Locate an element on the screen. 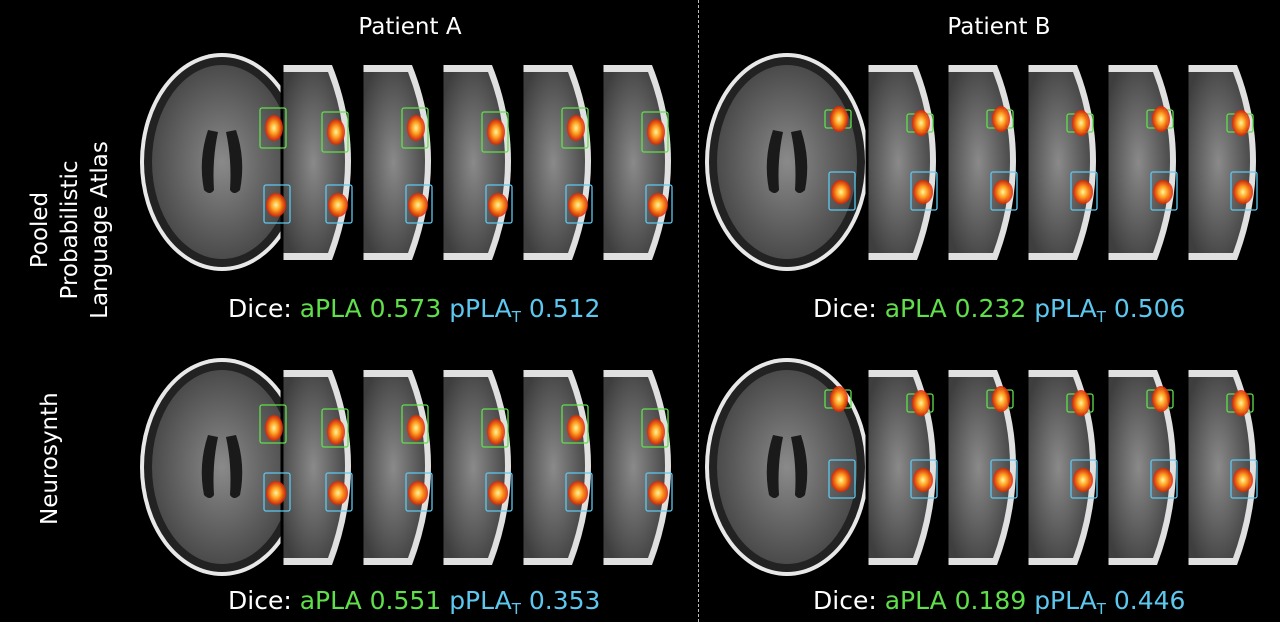 Image resolution: width=1280 pixels, height=622 pixels. patient-a-neurosynth-brain-slices is located at coordinates (406, 467).